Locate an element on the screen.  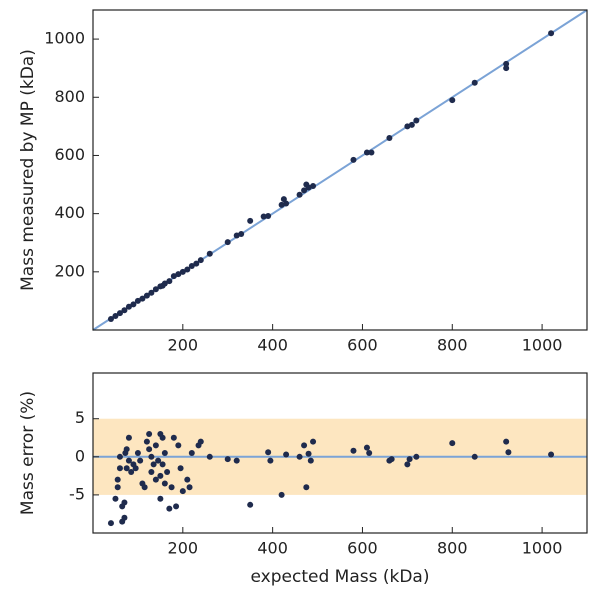
y-tick-label: 1000 is located at coordinates (64, 38).